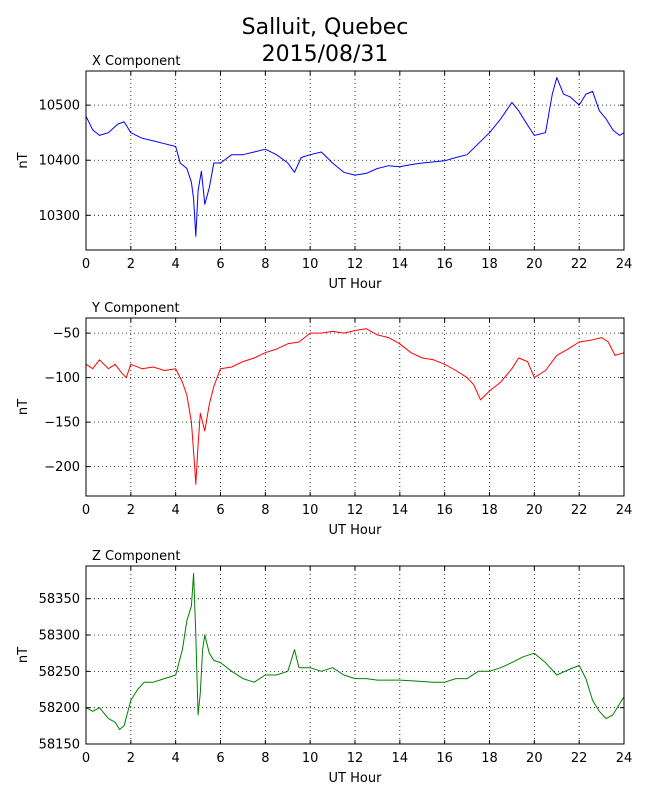 This screenshot has width=650, height=800. What do you see at coordinates (135, 308) in the screenshot?
I see `panel-title: Y Component` at bounding box center [135, 308].